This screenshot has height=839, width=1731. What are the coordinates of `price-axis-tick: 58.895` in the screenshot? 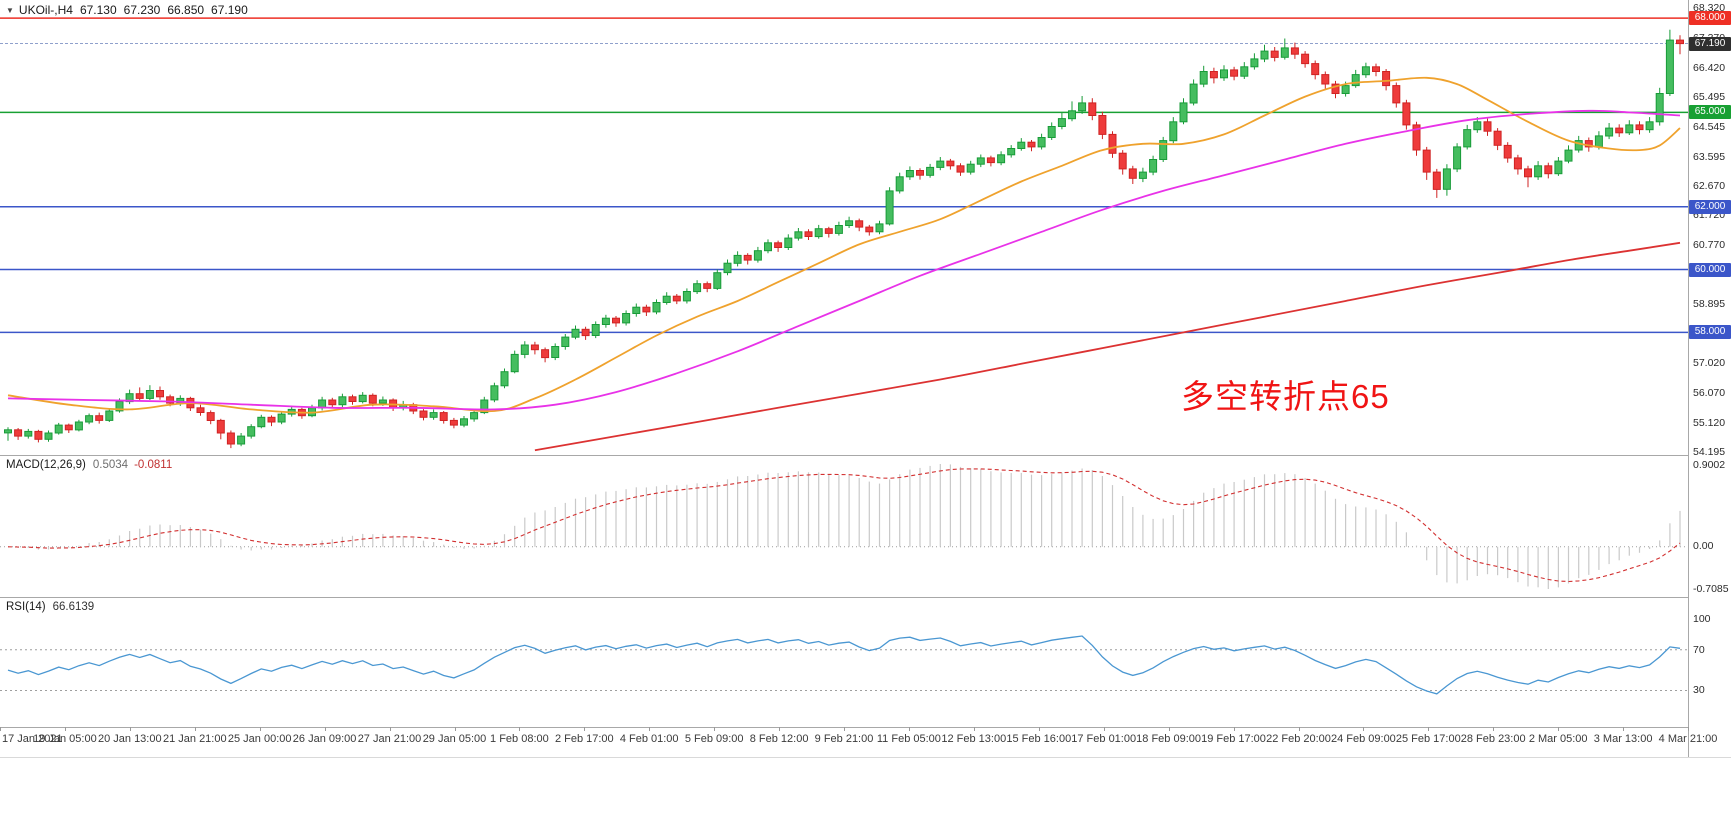 It's located at (1709, 304).